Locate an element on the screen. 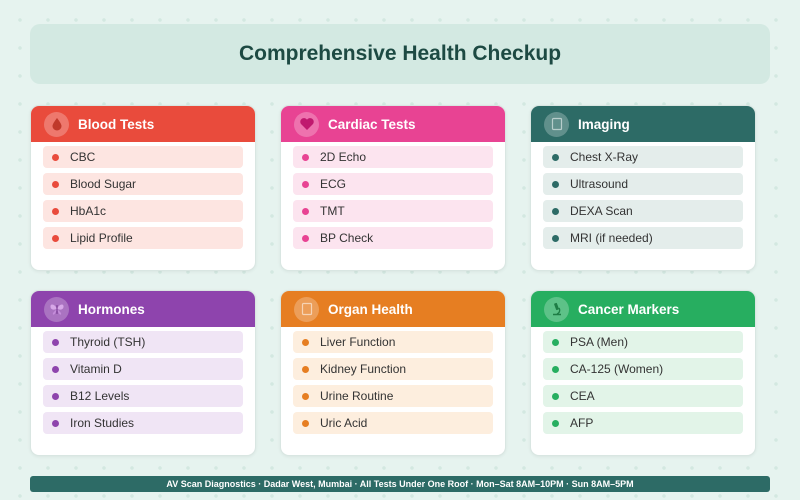 The height and width of the screenshot is (500, 800). item-label: B12 Levels is located at coordinates (100, 396).